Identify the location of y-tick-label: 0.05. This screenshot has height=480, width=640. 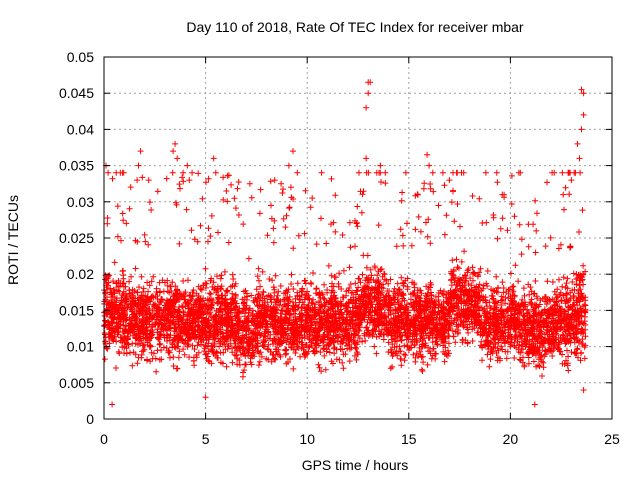
(80, 57).